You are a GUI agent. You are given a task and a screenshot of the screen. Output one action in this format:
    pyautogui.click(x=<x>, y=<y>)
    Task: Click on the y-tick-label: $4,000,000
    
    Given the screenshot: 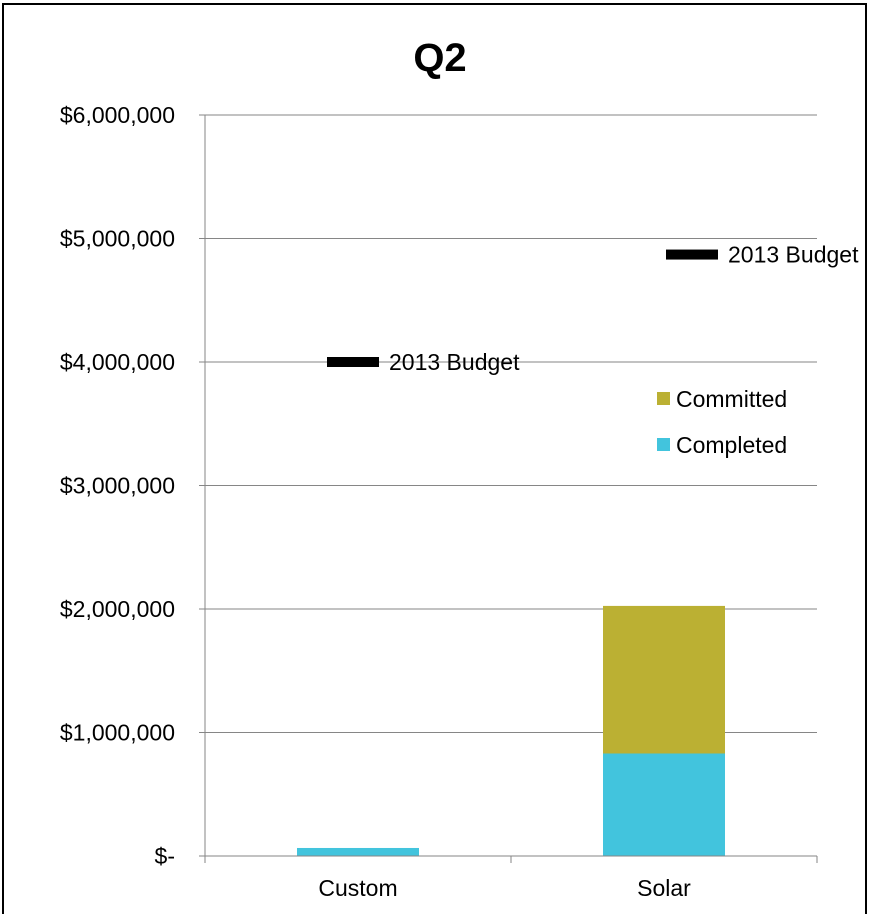 What is the action you would take?
    pyautogui.click(x=117, y=362)
    